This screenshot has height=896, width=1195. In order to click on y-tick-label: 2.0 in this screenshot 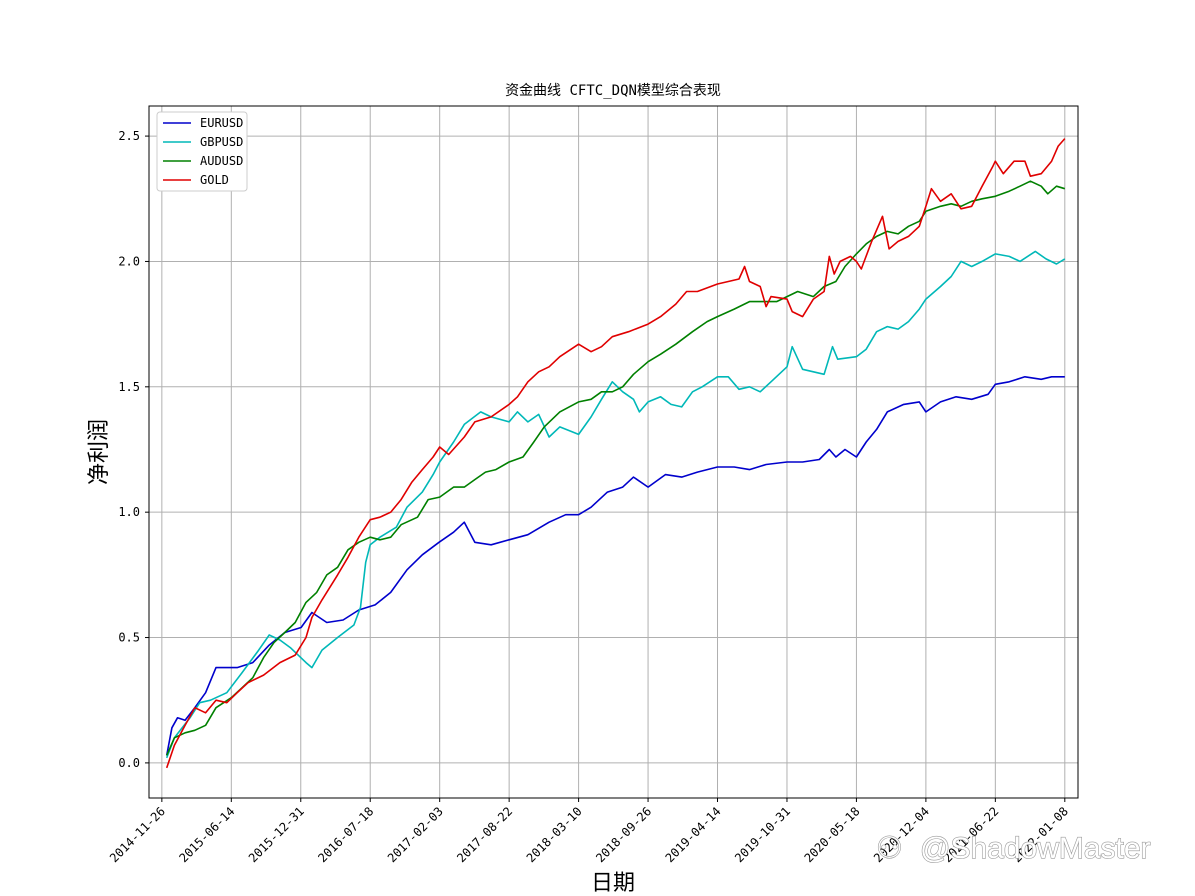, I will do `click(129, 261)`.